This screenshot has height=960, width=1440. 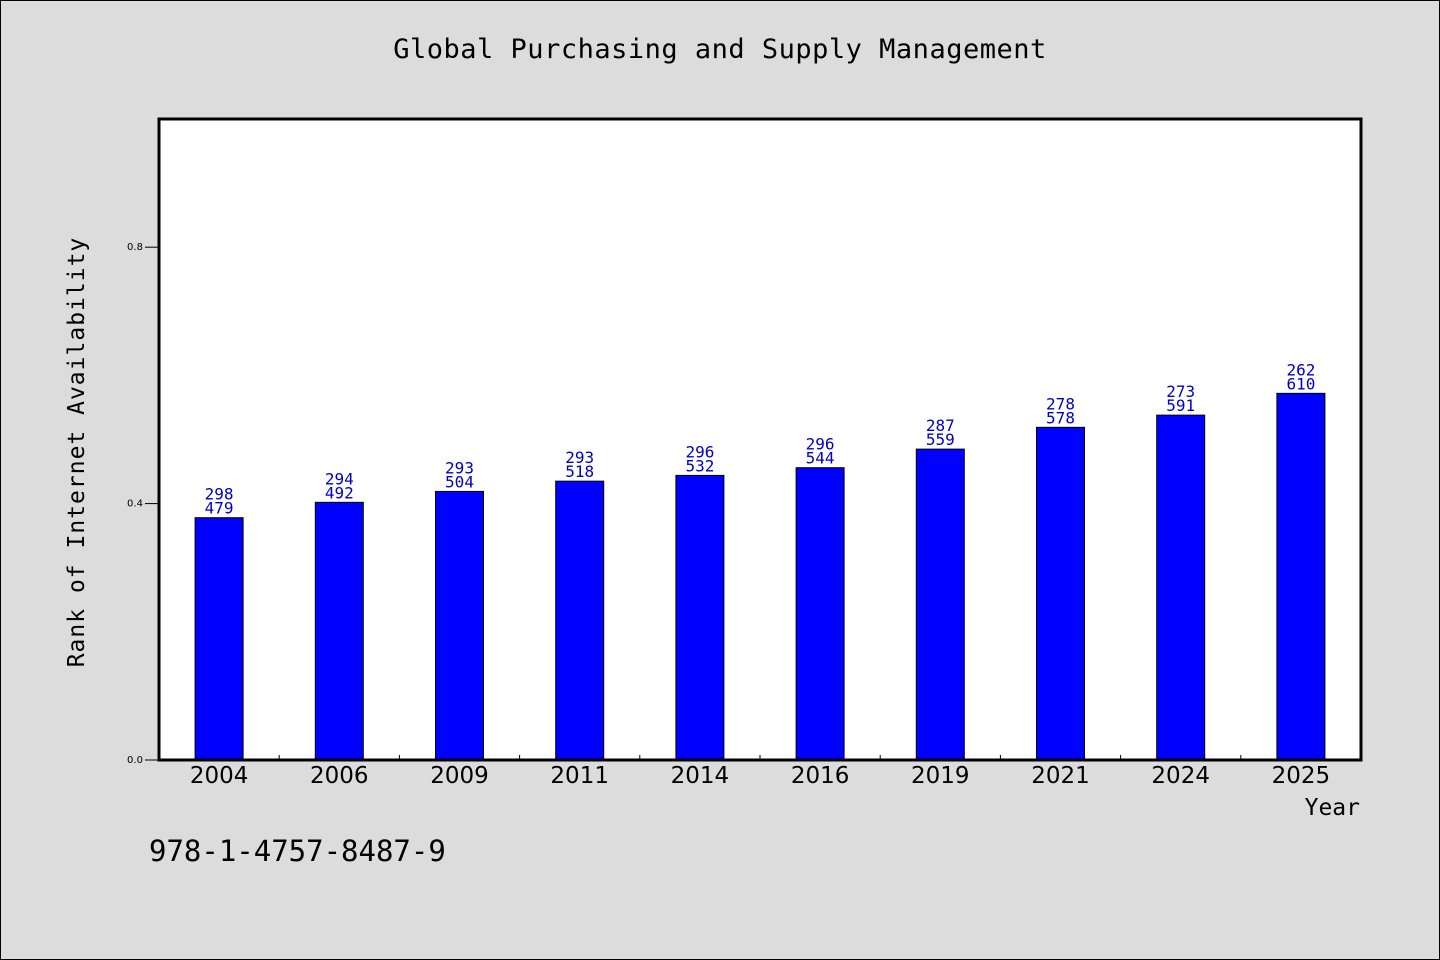 What do you see at coordinates (760, 772) in the screenshot?
I see `x-axis: 2004 2006 2009 2011 2014 2016 2019 2021 2024 2025` at bounding box center [760, 772].